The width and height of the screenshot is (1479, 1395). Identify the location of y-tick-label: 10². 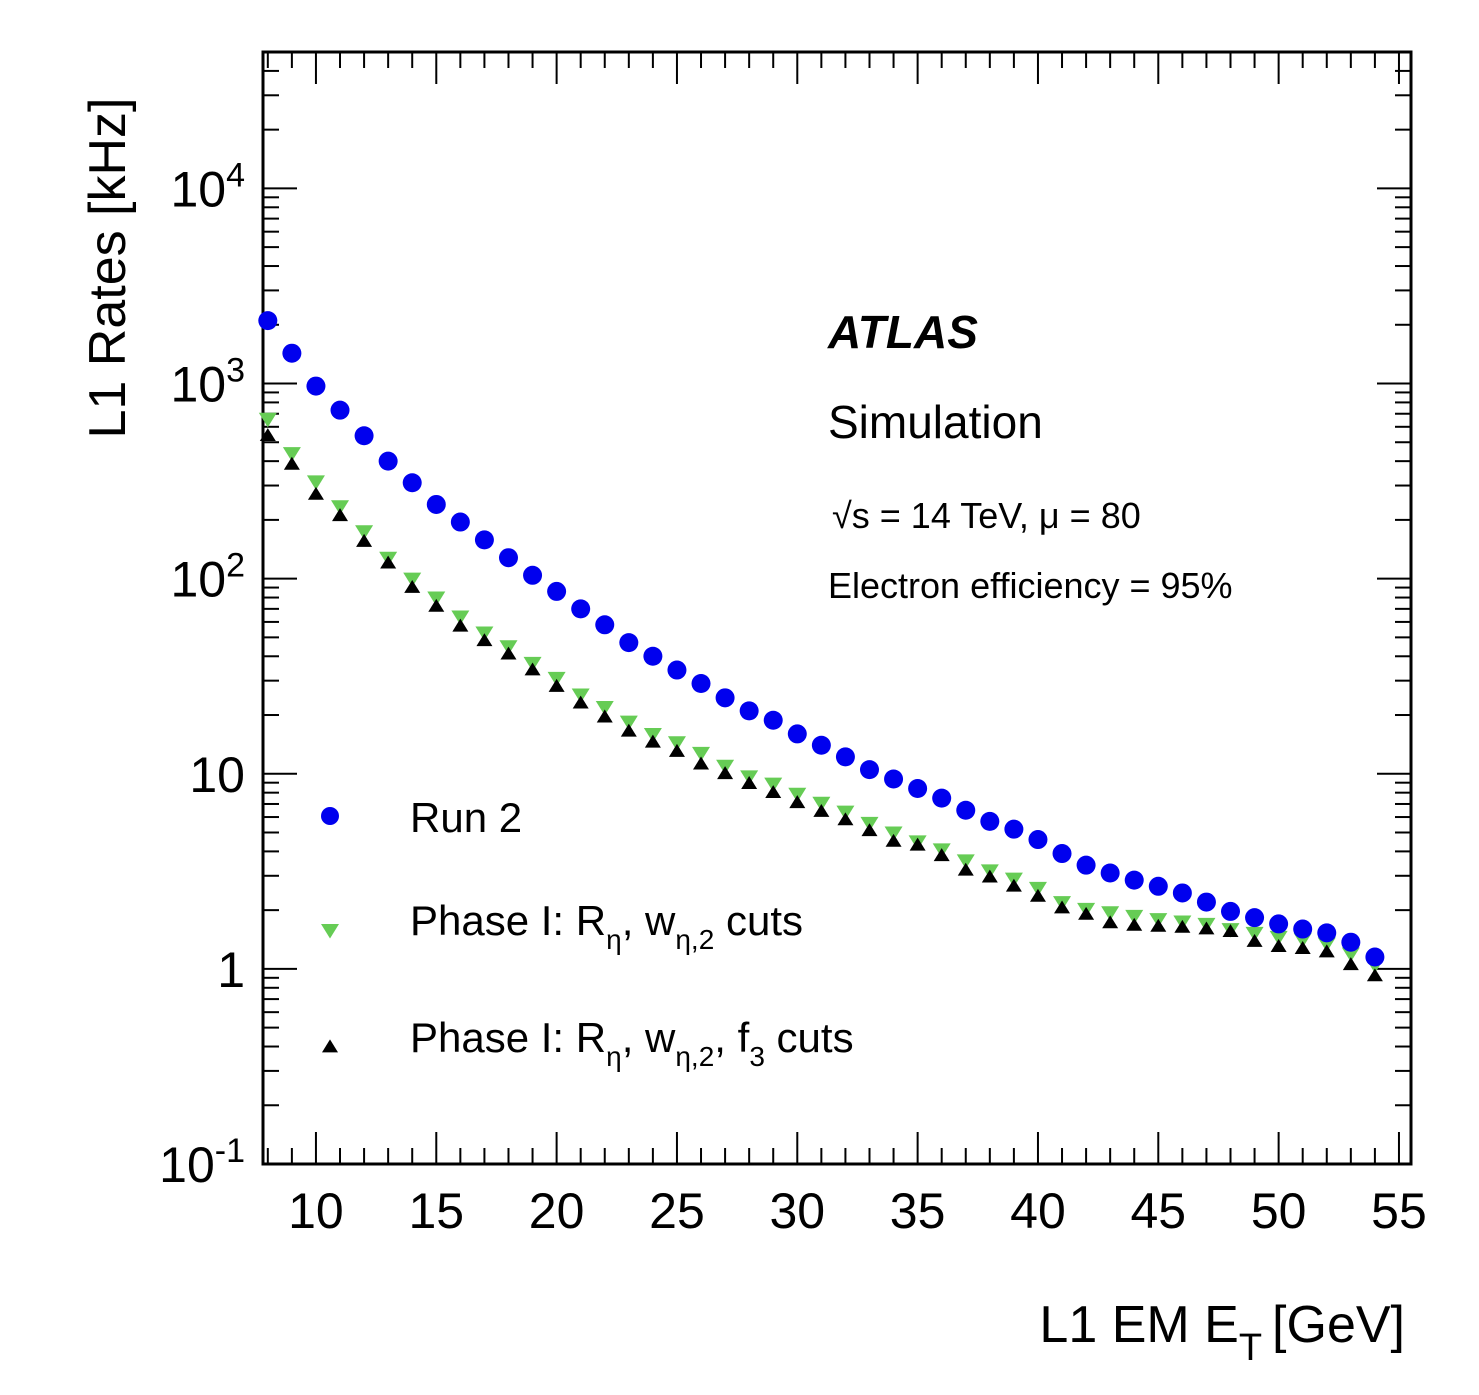
(207, 577).